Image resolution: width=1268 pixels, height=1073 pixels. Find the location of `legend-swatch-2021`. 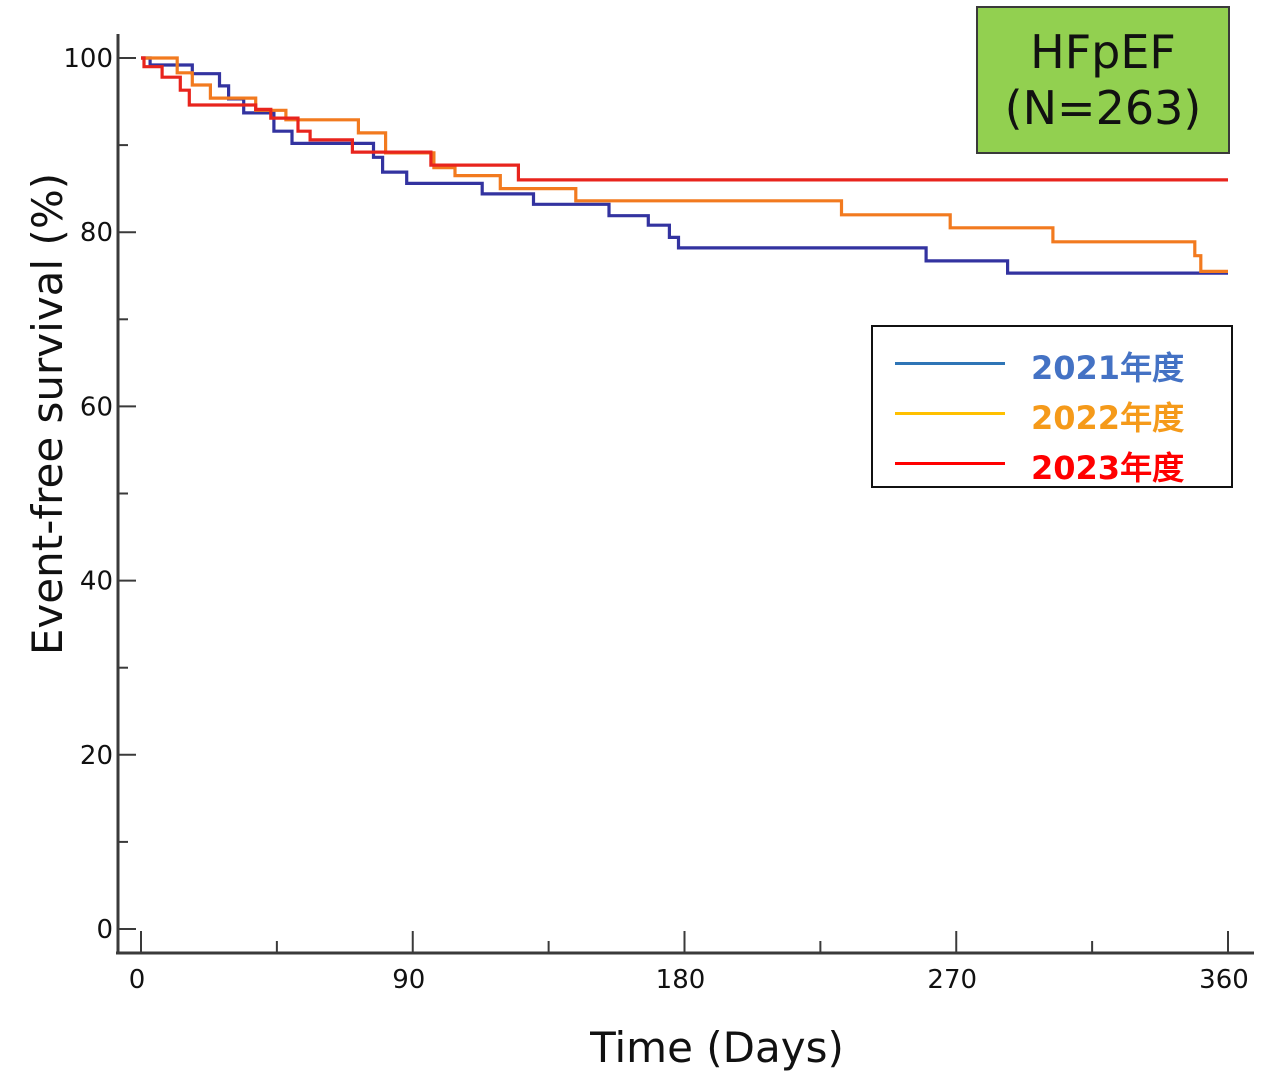

legend-swatch-2021 is located at coordinates (950, 363).